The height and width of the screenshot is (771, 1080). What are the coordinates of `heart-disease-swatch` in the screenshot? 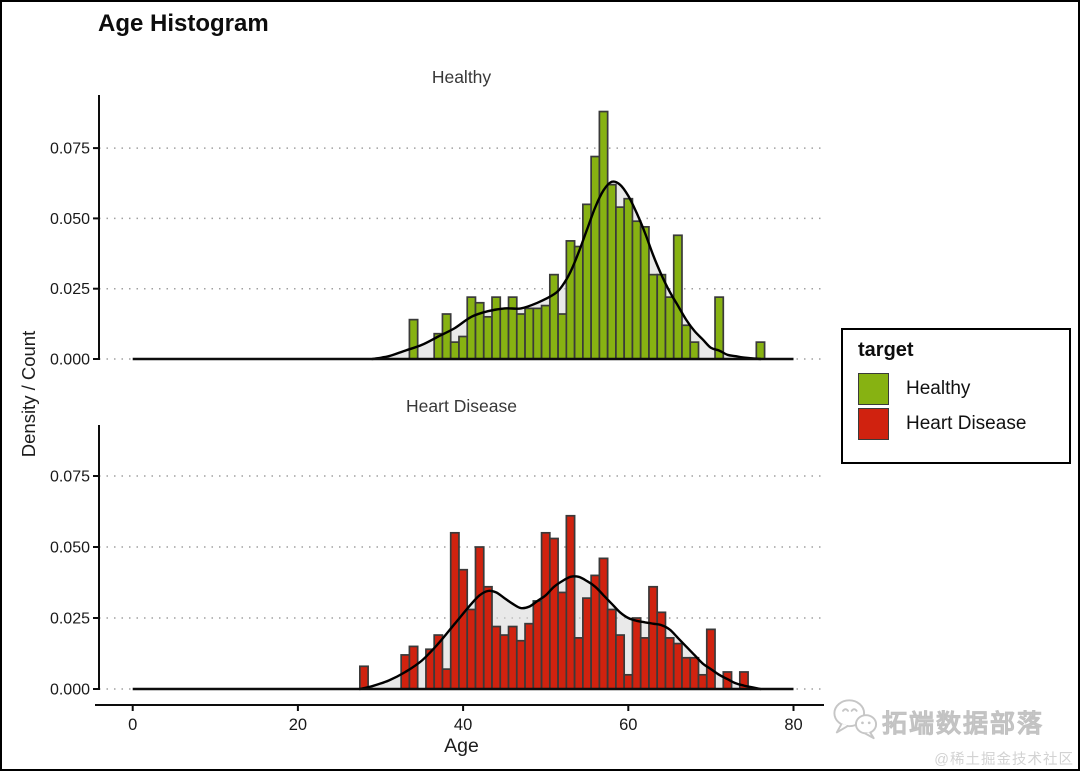 It's located at (873, 423).